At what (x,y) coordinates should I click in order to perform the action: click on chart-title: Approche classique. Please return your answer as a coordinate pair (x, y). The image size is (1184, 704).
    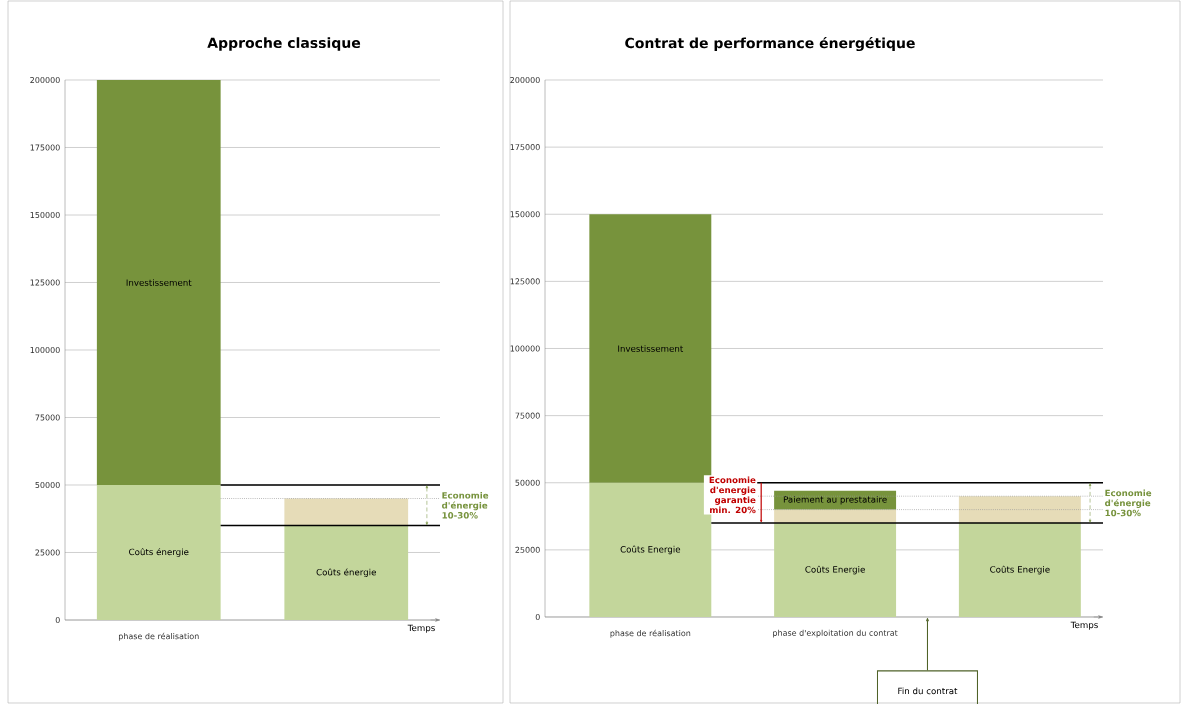
    Looking at the image, I should click on (284, 44).